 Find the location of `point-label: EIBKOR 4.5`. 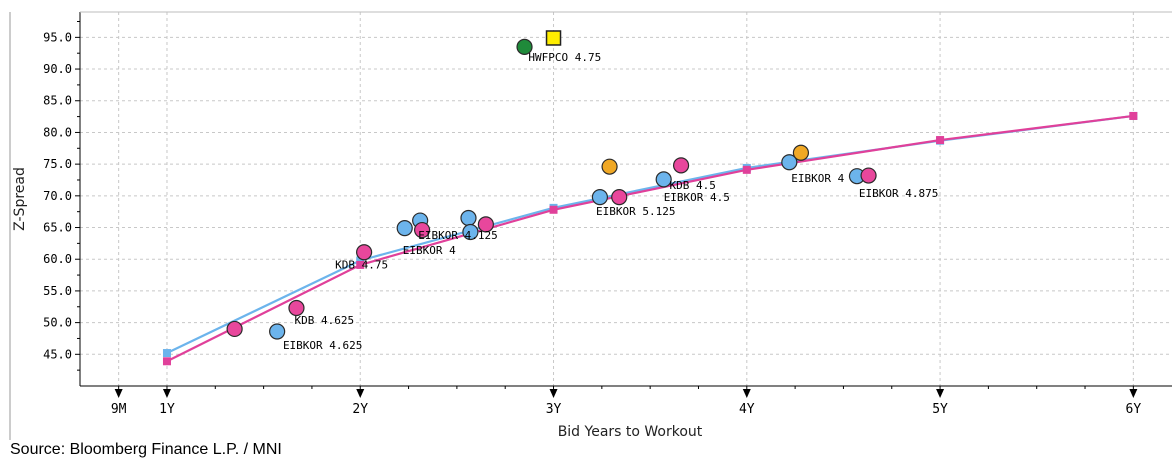

point-label: EIBKOR 4.5 is located at coordinates (697, 197).